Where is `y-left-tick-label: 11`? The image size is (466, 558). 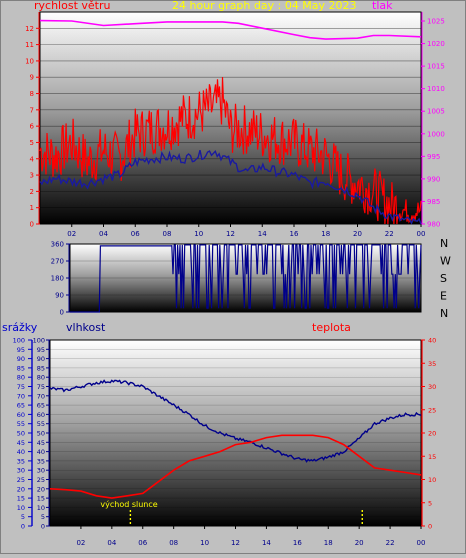 y-left-tick-label: 11 is located at coordinates (29, 45).